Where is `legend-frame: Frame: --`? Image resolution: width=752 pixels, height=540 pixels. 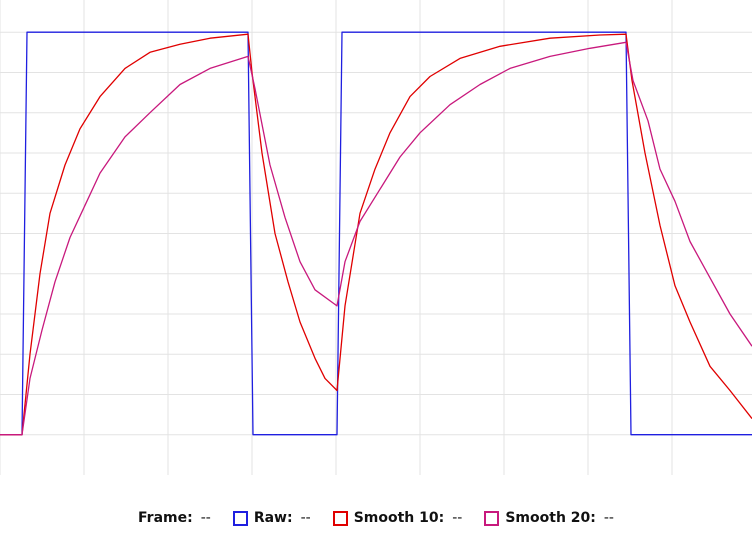 legend-frame: Frame: -- is located at coordinates (174, 518).